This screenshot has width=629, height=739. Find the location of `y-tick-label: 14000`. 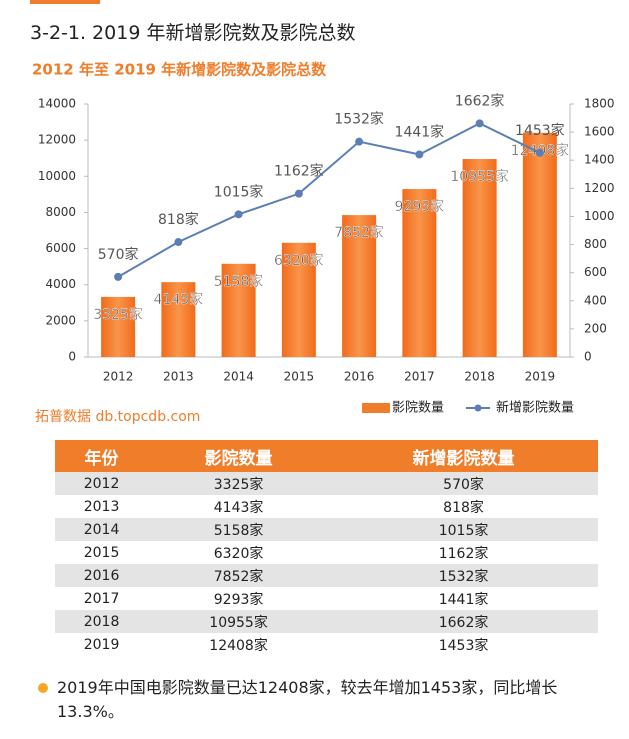

y-tick-label: 14000 is located at coordinates (57, 104).